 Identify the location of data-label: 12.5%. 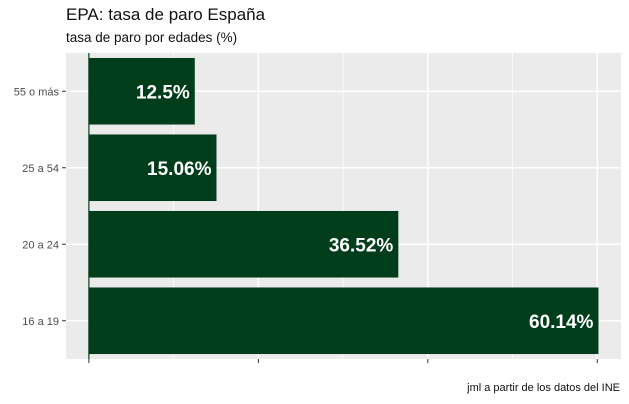
(163, 92).